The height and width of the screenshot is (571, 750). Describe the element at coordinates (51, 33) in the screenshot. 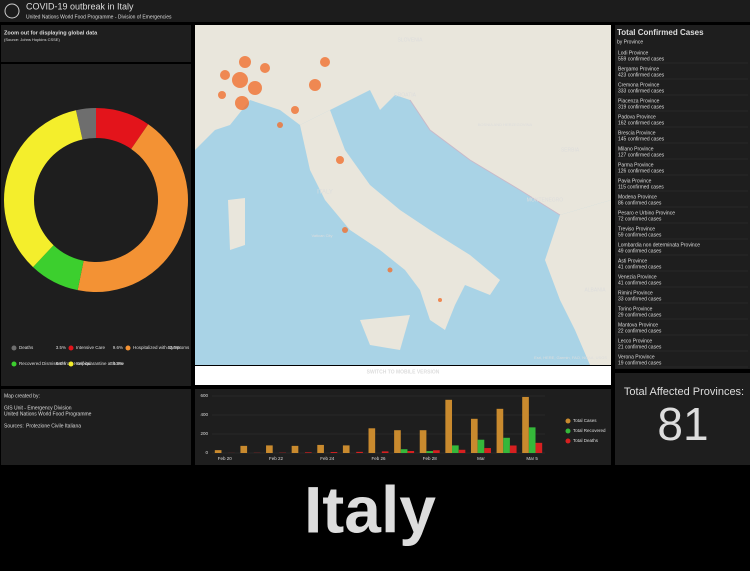

I see `notice-title: Zoom out for displaying global data` at that location.